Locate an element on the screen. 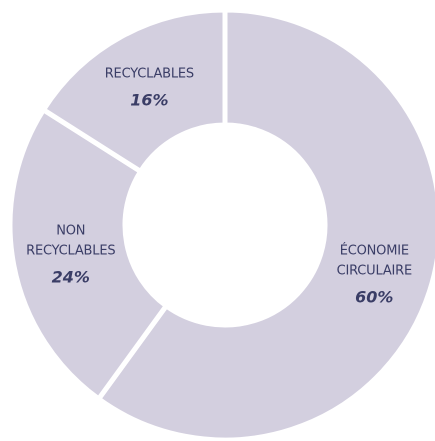 The width and height of the screenshot is (435, 441). category-label: ÉCONOMIE CIRCULAIRE is located at coordinates (374, 261).